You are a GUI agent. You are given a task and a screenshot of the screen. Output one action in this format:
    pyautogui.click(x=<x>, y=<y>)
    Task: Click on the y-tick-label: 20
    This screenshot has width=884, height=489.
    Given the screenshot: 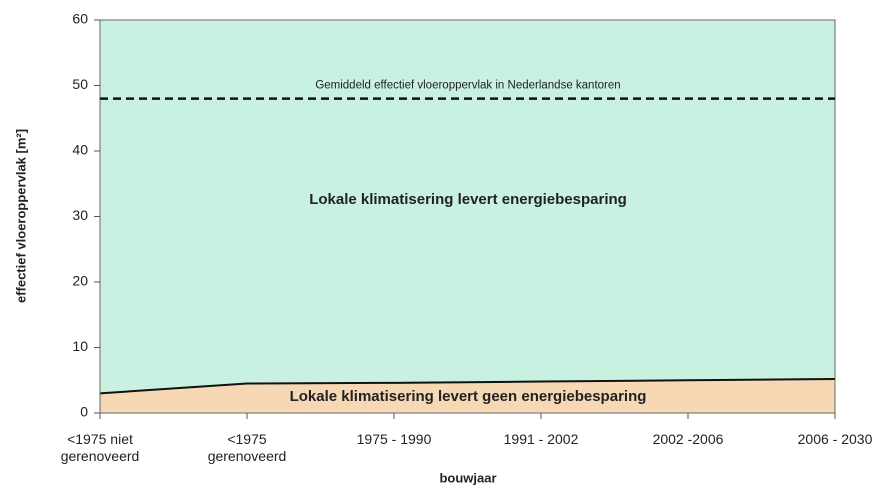 What is the action you would take?
    pyautogui.click(x=80, y=281)
    